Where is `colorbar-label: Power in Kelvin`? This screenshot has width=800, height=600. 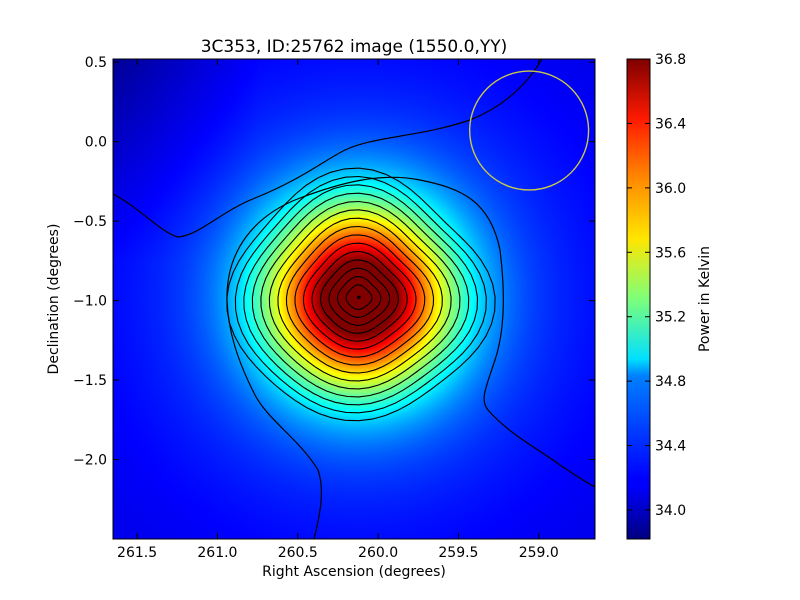 colorbar-label: Power in Kelvin is located at coordinates (705, 299).